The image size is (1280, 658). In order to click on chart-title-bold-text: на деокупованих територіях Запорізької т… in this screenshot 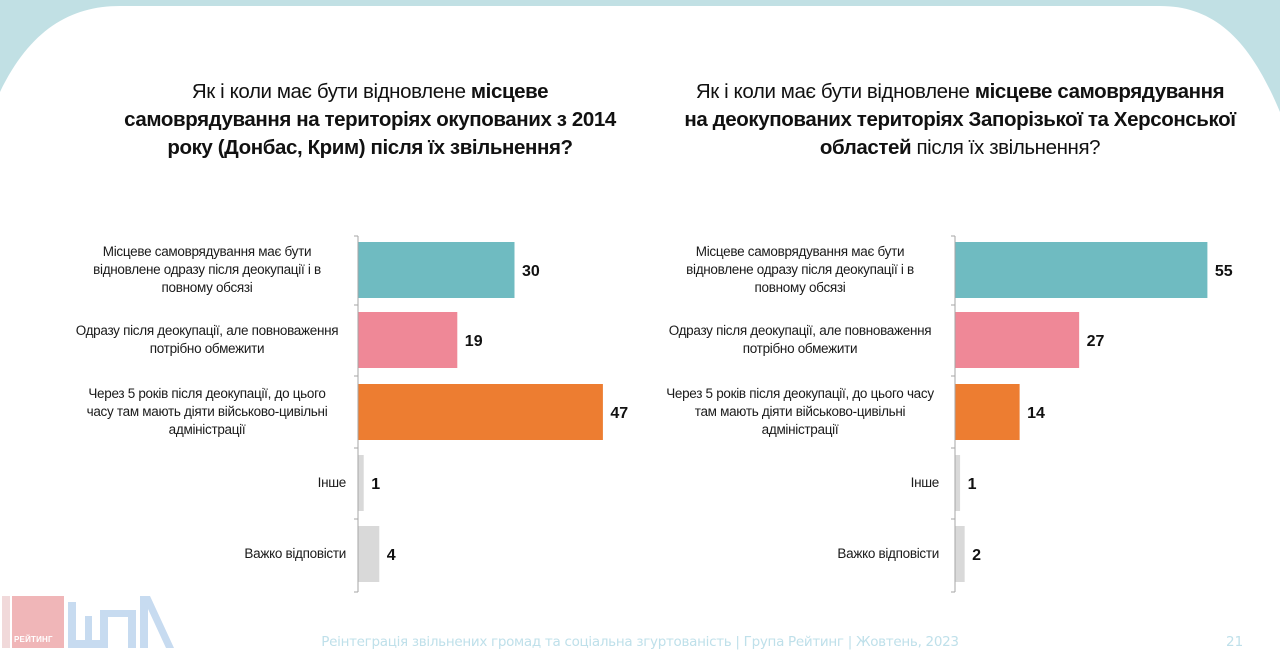, I will do `click(960, 119)`.